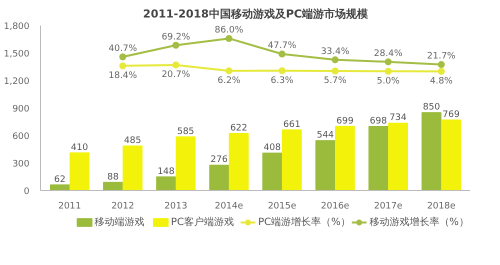 This screenshot has width=500, height=265. What do you see at coordinates (133, 141) in the screenshot?
I see `data-label: 485` at bounding box center [133, 141].